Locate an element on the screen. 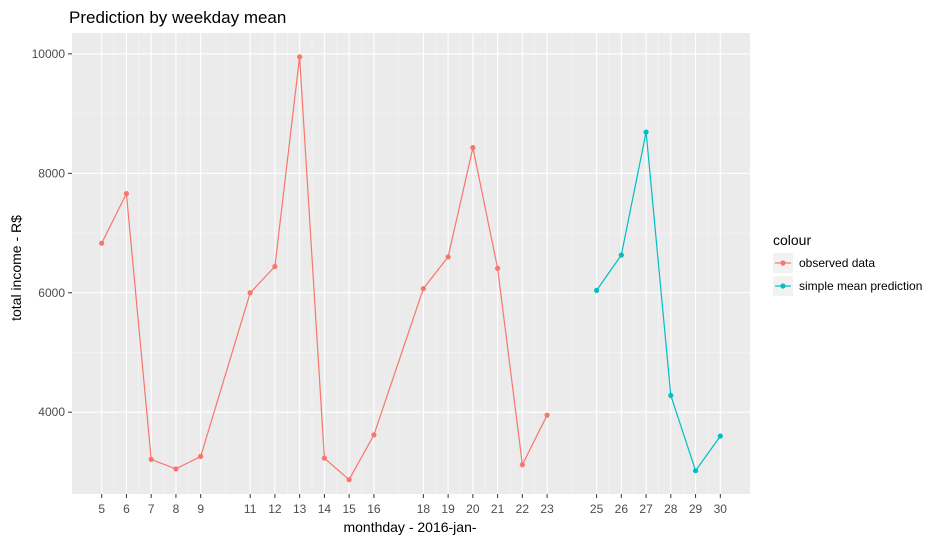 The height and width of the screenshot is (542, 944). y-axis: 4000 6000 8000 10000 is located at coordinates (52, 233).